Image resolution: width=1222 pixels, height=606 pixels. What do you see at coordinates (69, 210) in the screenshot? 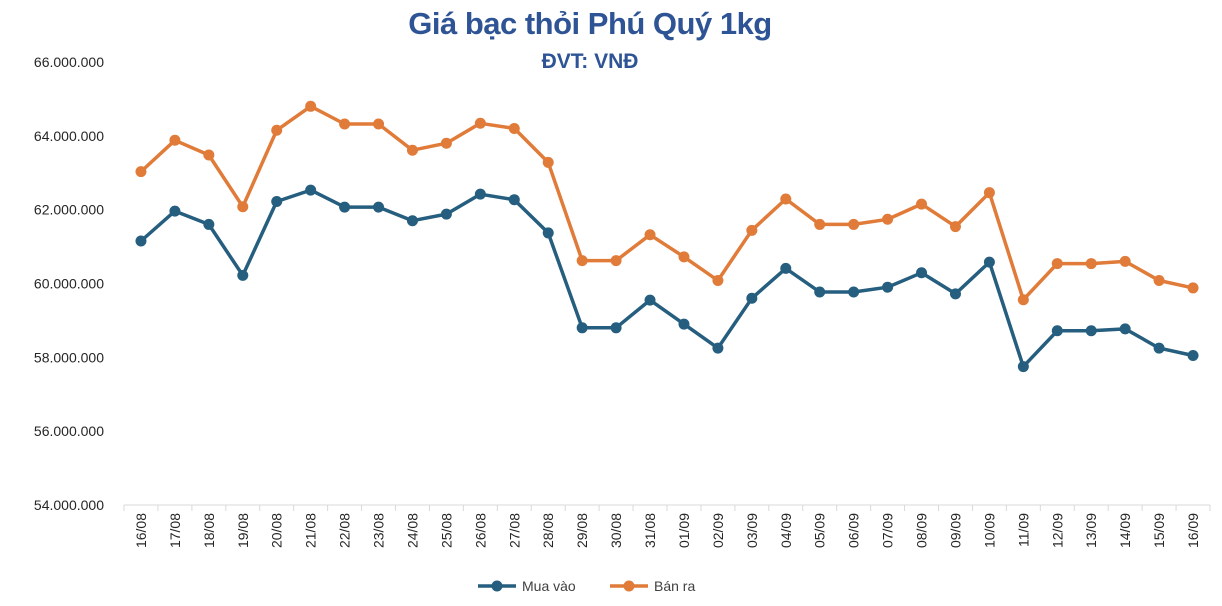
I see `y-tick-label: 62.000.000` at bounding box center [69, 210].